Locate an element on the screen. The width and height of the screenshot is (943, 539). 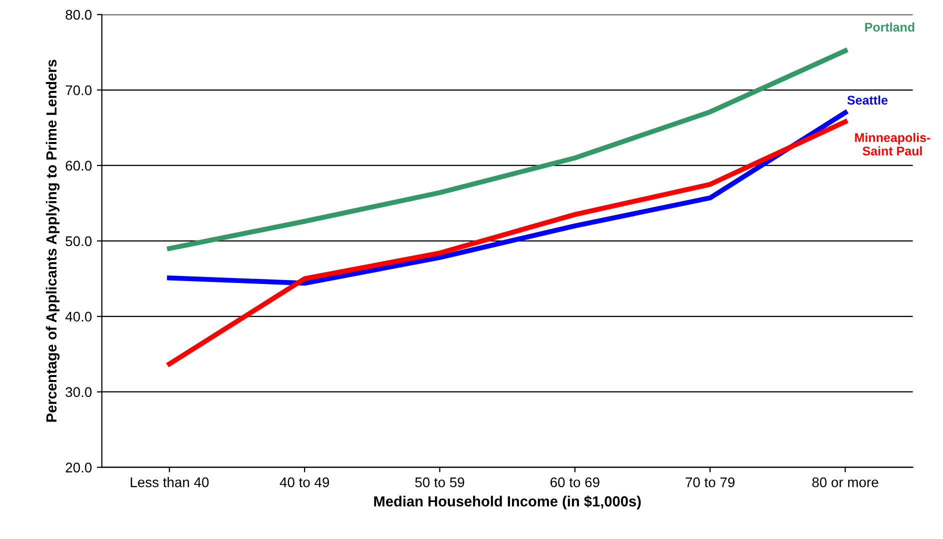
y-tick-label: 50.0 is located at coordinates (79, 241).